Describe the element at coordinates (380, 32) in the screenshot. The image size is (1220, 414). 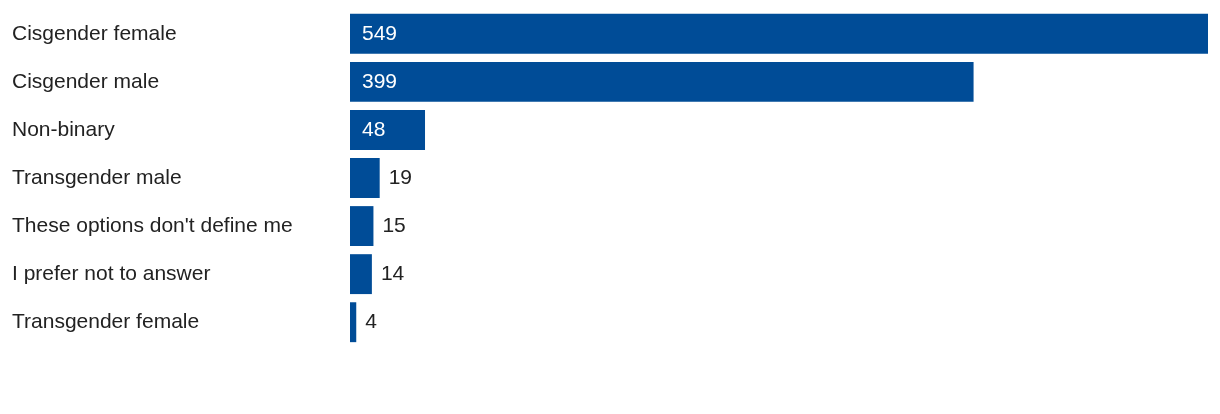
I see `data-label: 549` at that location.